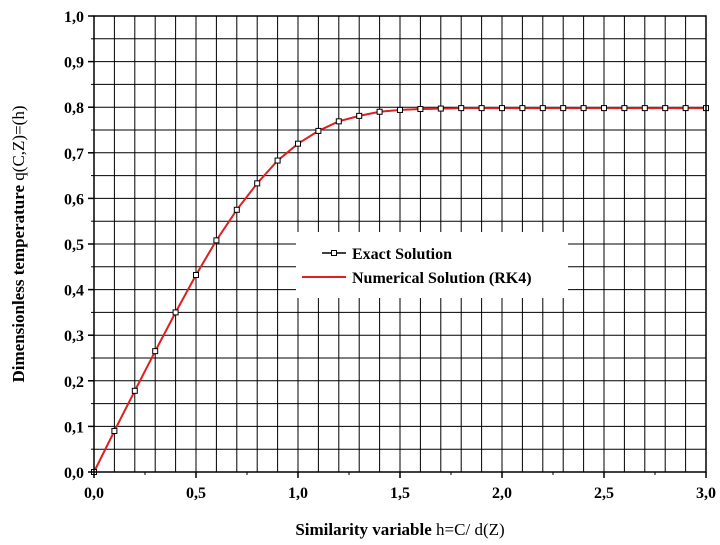  Describe the element at coordinates (74, 382) in the screenshot. I see `y-tick-label: 0,2` at that location.